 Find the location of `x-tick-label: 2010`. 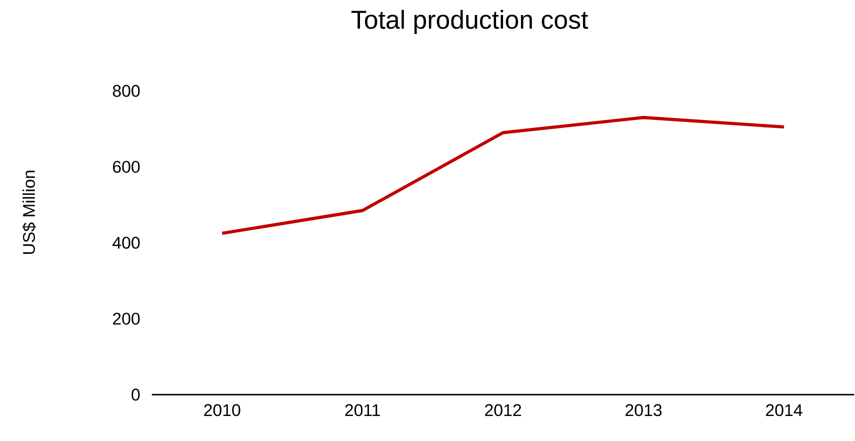

x-tick-label: 2010 is located at coordinates (222, 410).